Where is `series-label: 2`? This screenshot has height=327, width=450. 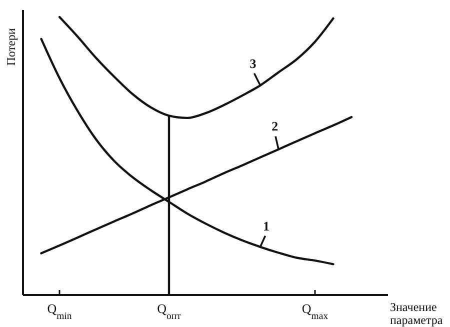
series-label: 2 is located at coordinates (275, 126).